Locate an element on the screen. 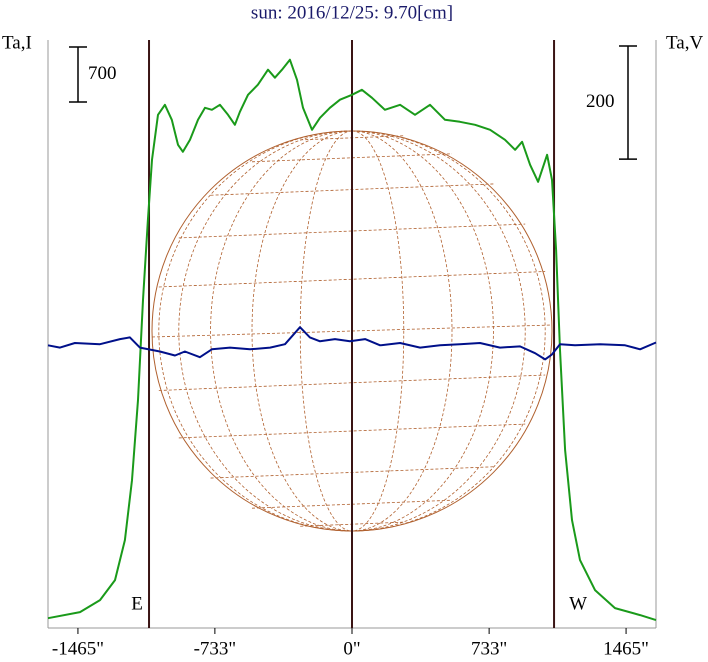 Image resolution: width=708 pixels, height=662 pixels. x-tick-label: -1465" is located at coordinates (78, 648).